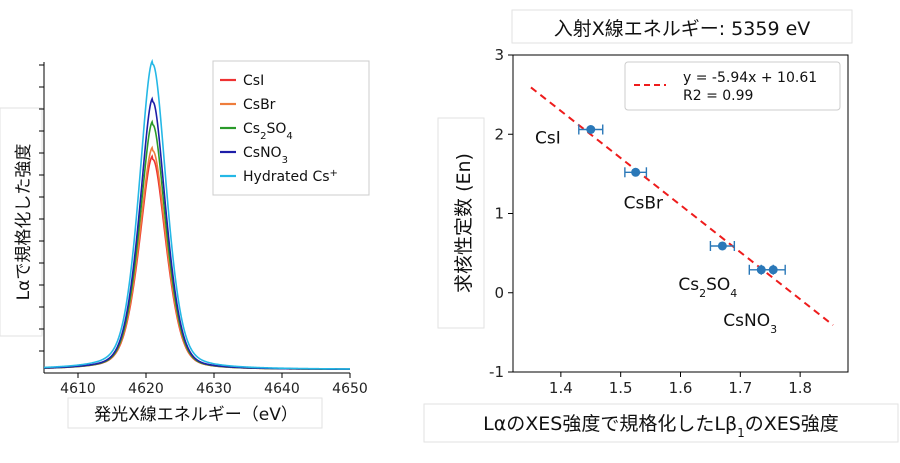  Describe the element at coordinates (621, 388) in the screenshot. I see `x-tick-label: 1.5` at that location.